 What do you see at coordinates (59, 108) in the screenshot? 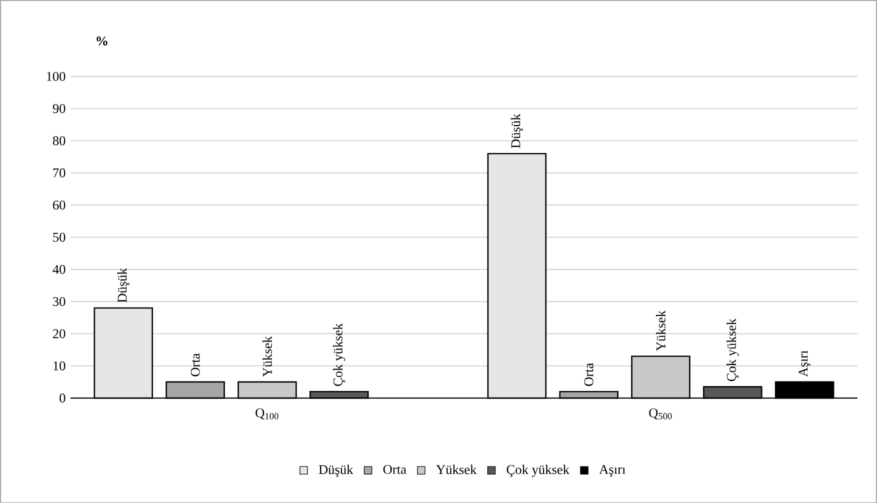
I see `y-tick-label: 90` at bounding box center [59, 108].